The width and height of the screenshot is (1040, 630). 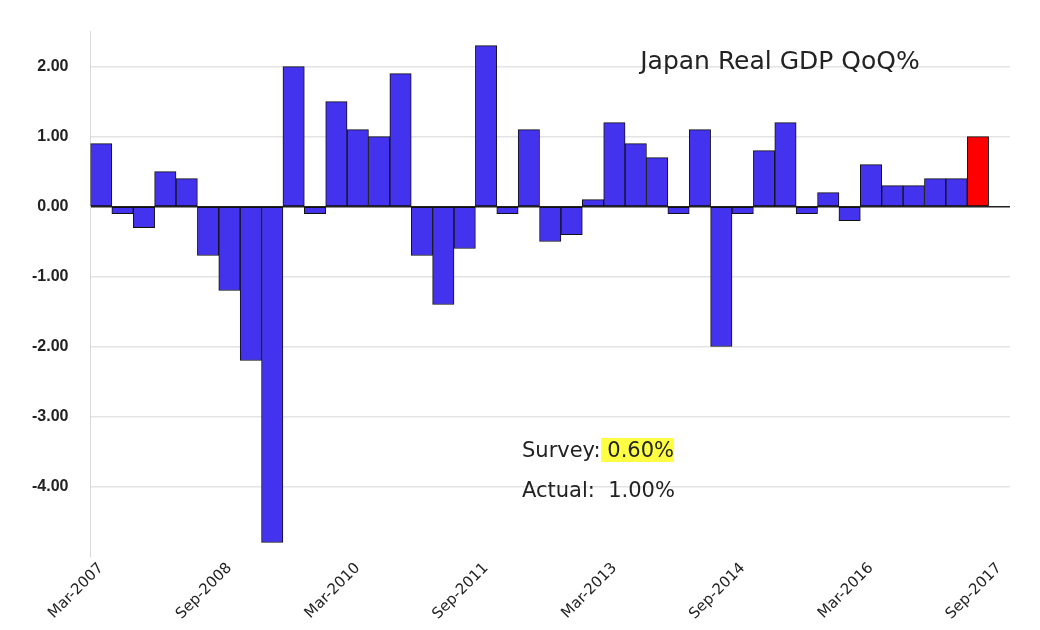 What do you see at coordinates (50, 345) in the screenshot?
I see `y-tick-label: -2.00` at bounding box center [50, 345].